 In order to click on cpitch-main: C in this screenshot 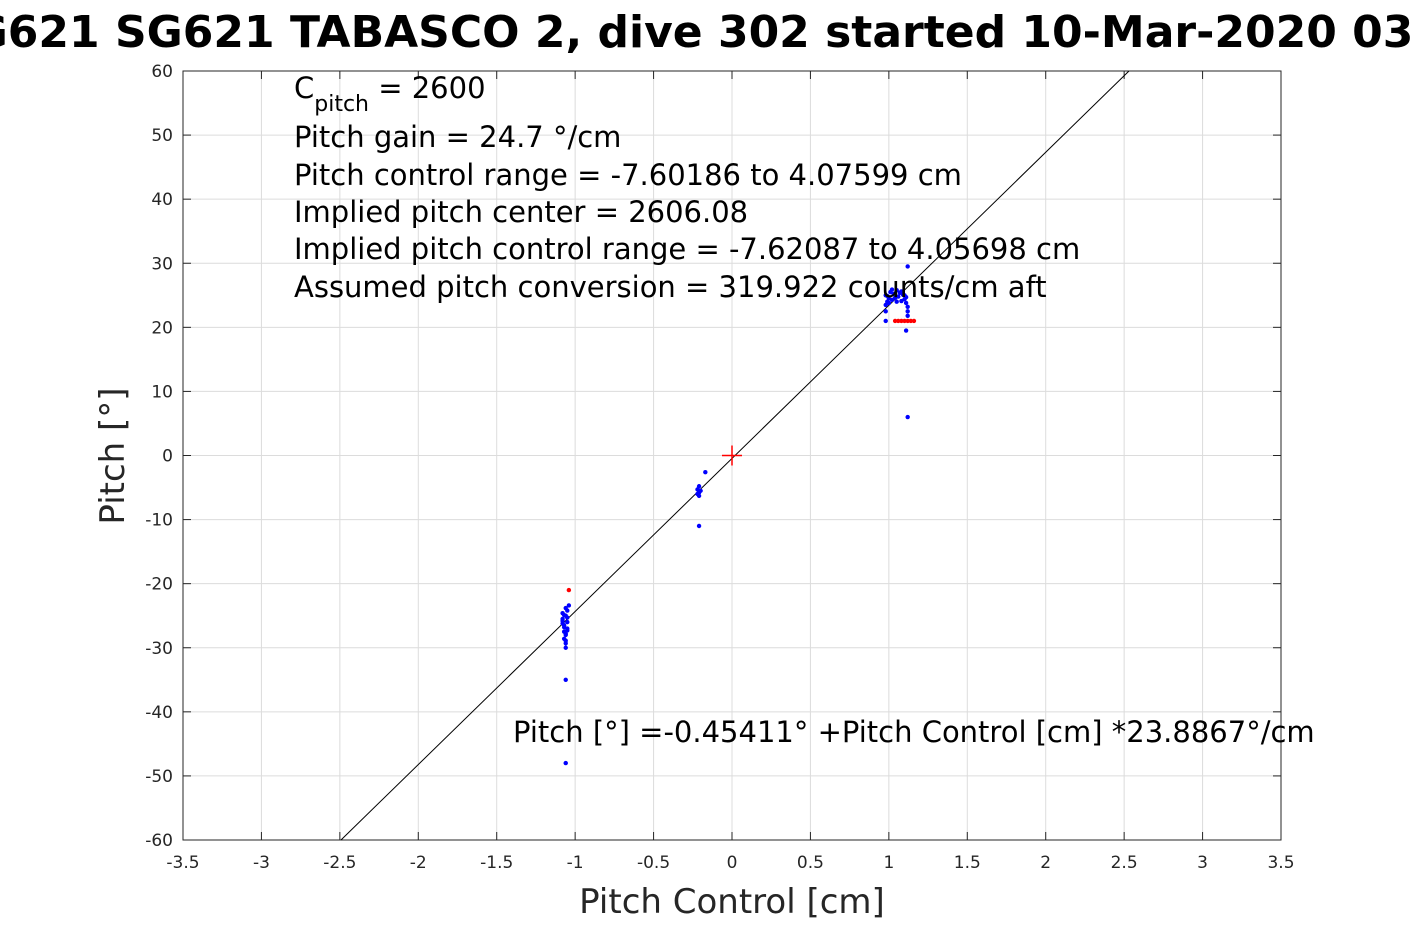, I will do `click(304, 88)`.